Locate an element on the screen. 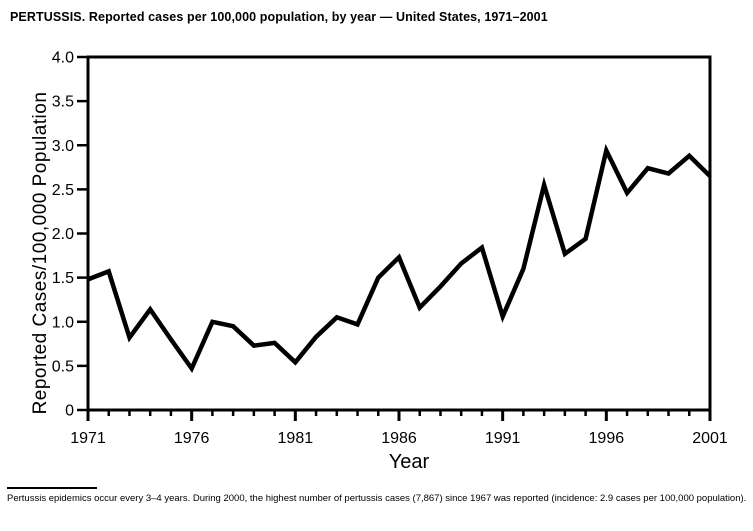 The width and height of the screenshot is (753, 531). footnote-rule is located at coordinates (52, 488).